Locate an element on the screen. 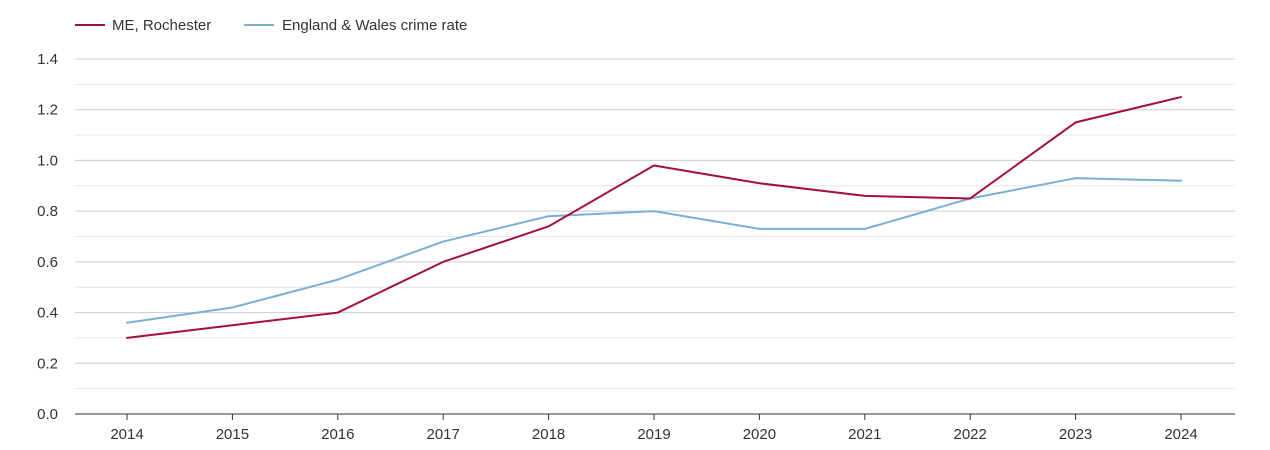  x-tick-label: 2020 is located at coordinates (759, 434).